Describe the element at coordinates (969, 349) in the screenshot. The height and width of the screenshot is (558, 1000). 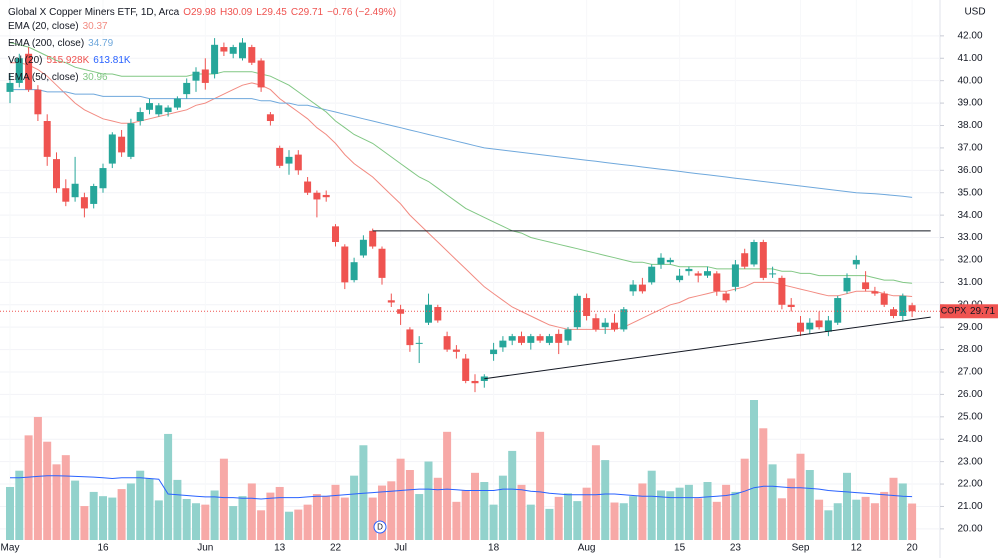
I see `y-tick-label: 28.00` at that location.